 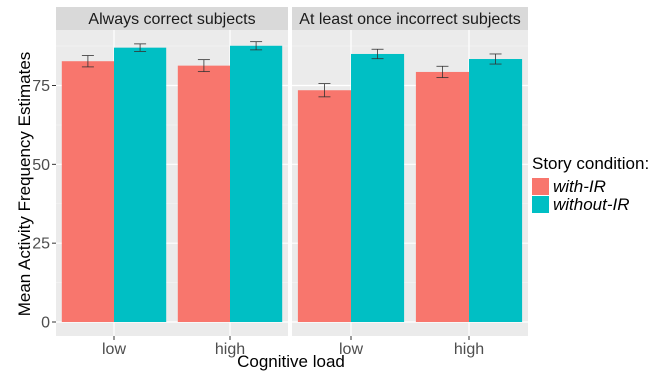 What do you see at coordinates (291, 361) in the screenshot?
I see `x-axis-title: Cognitive load` at bounding box center [291, 361].